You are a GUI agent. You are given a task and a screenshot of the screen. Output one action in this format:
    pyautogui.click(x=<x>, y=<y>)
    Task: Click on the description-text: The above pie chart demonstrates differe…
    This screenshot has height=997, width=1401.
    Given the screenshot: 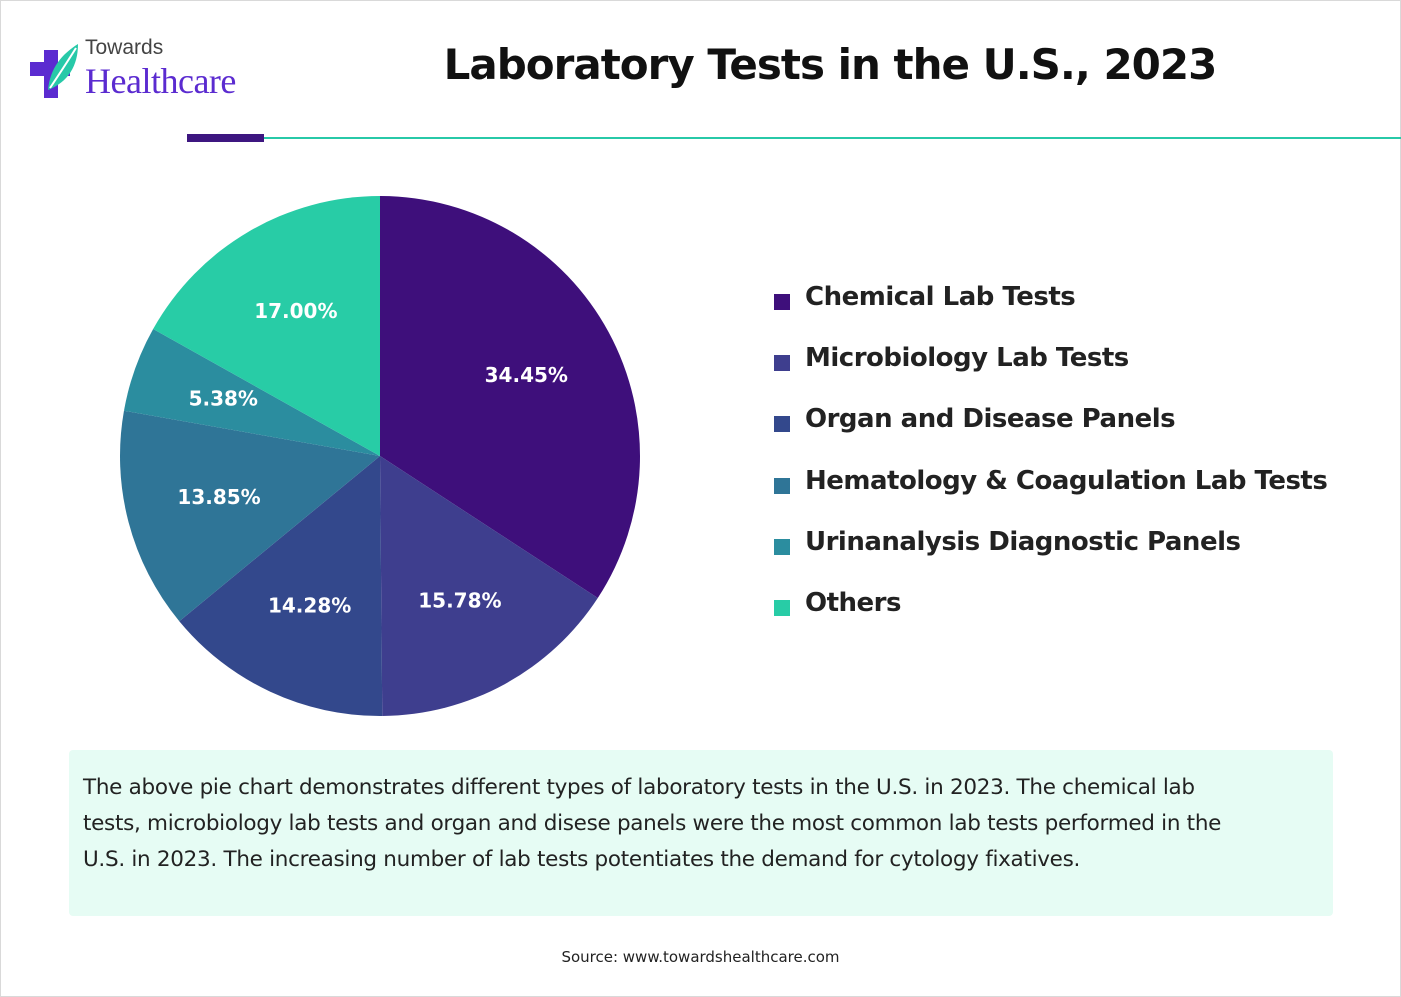 What is the action you would take?
    pyautogui.click(x=652, y=823)
    